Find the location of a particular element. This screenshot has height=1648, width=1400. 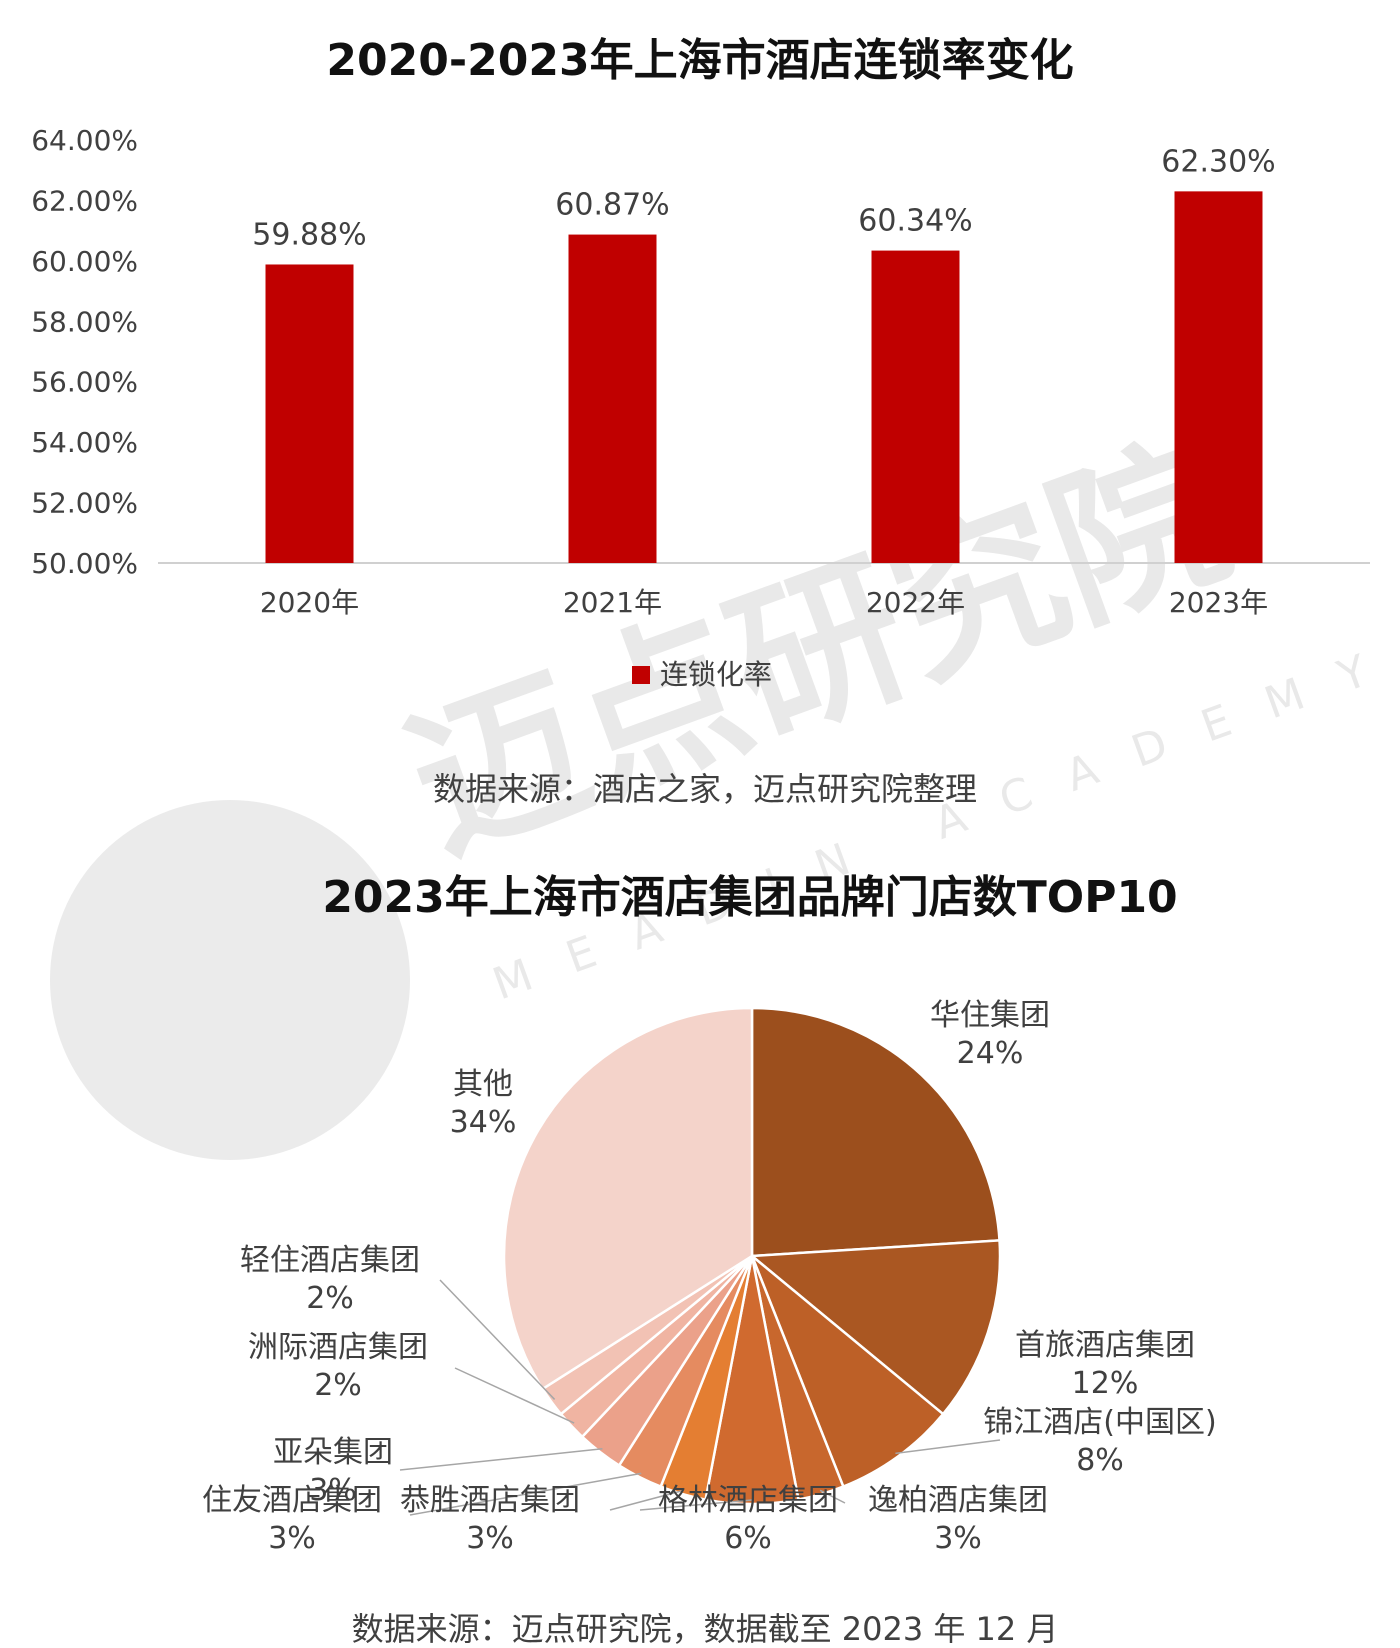

bar-data-label: 60.87% is located at coordinates (612, 205).